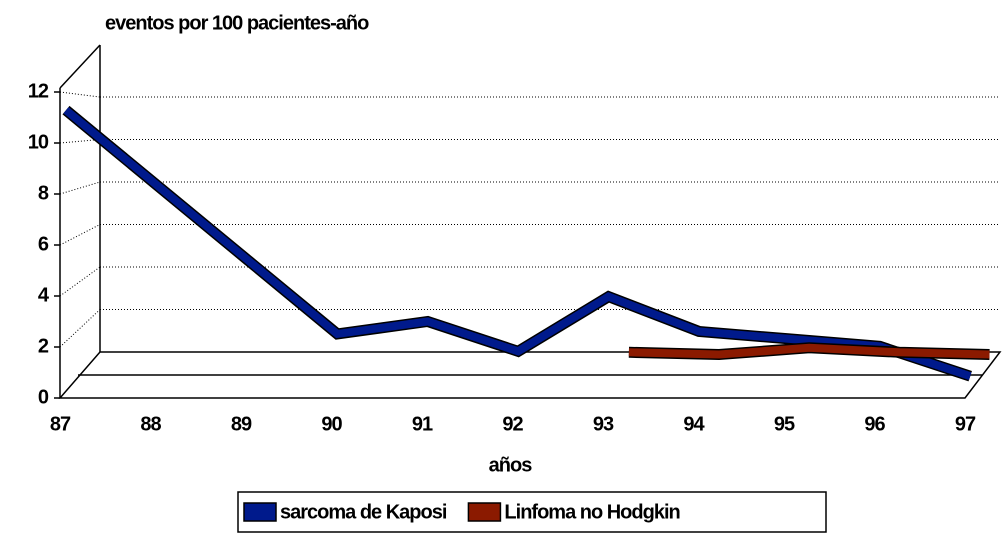  I want to click on x-tick-label: 88, so click(150, 424).